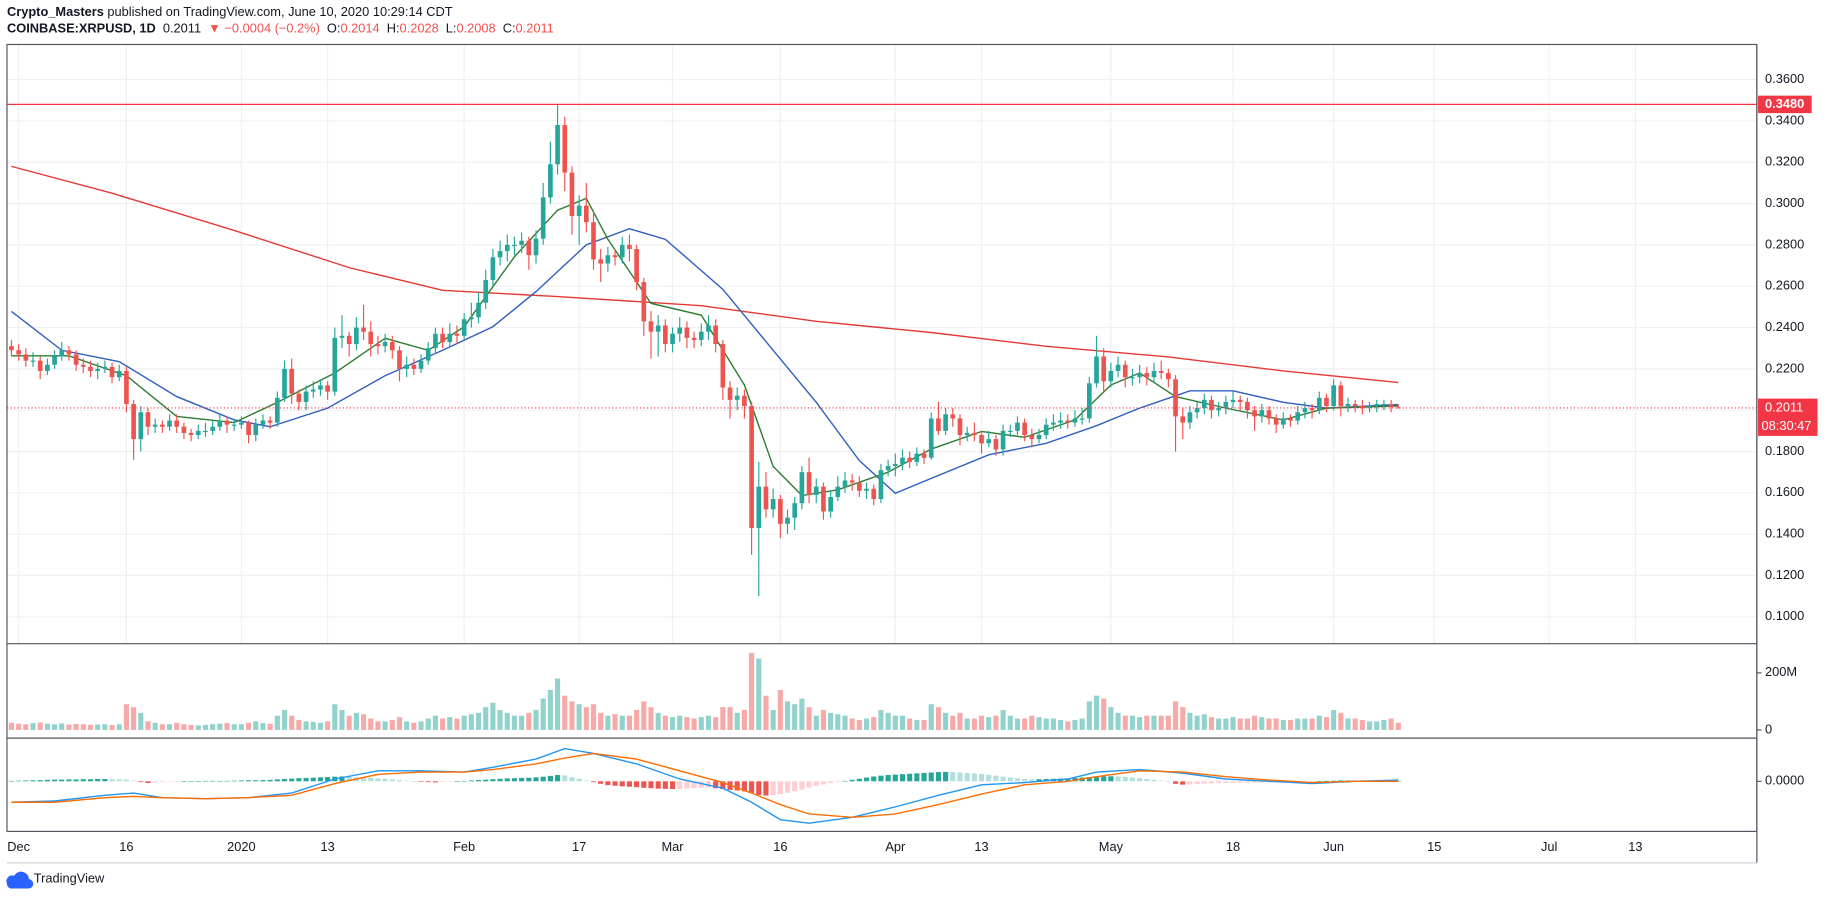 The width and height of the screenshot is (1828, 898). What do you see at coordinates (1784, 406) in the screenshot?
I see `last-price-label: 0.2011` at bounding box center [1784, 406].